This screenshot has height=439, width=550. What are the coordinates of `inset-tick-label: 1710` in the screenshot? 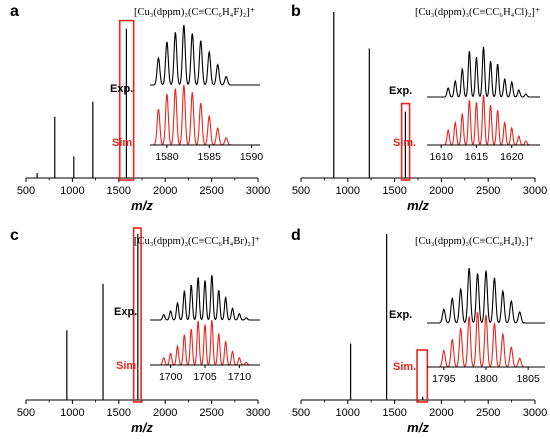 It's located at (240, 377).